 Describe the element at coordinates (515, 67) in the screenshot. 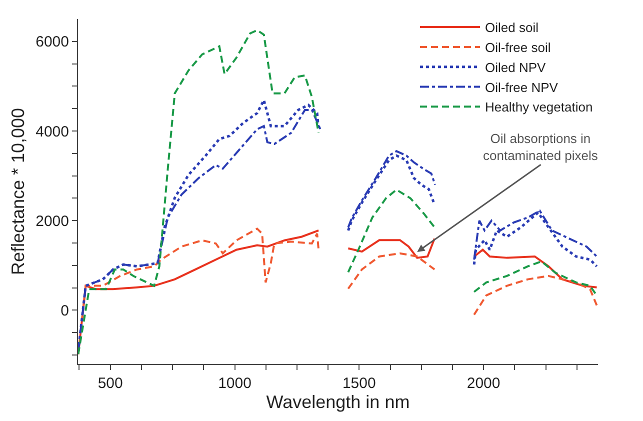

I see `legend-label: Oiled NPV` at that location.